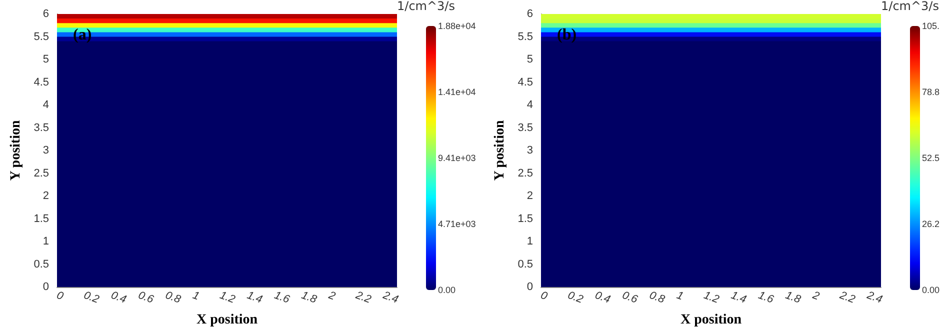 The image size is (948, 332). What do you see at coordinates (931, 158) in the screenshot?
I see `color-bar-label: 52.5` at bounding box center [931, 158].